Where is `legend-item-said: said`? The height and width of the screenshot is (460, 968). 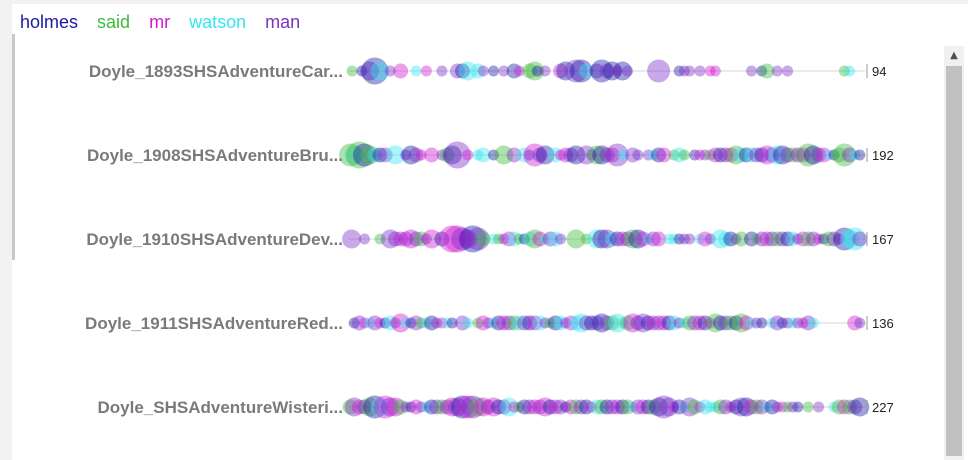
legend-item-said: said is located at coordinates (114, 22).